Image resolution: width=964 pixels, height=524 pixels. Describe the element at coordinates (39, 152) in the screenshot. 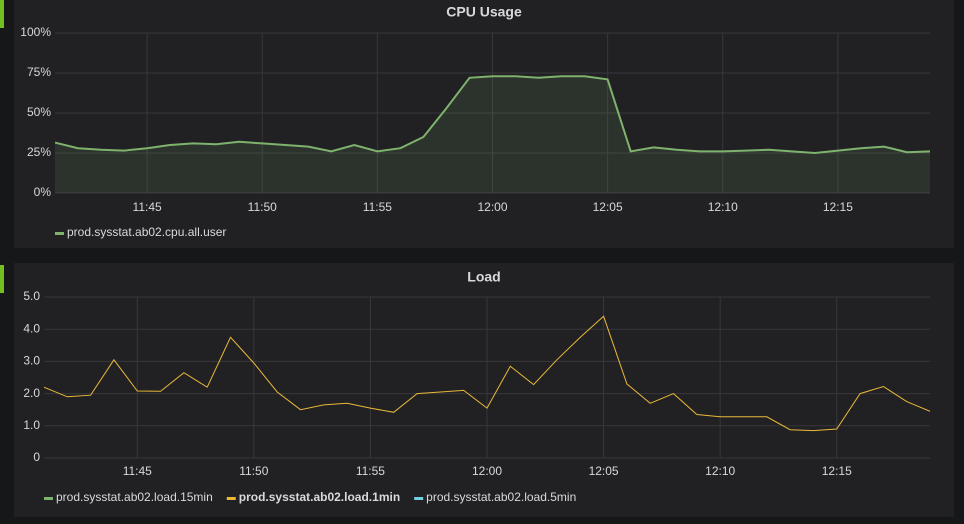

I see `y-tick-label: 25%` at that location.